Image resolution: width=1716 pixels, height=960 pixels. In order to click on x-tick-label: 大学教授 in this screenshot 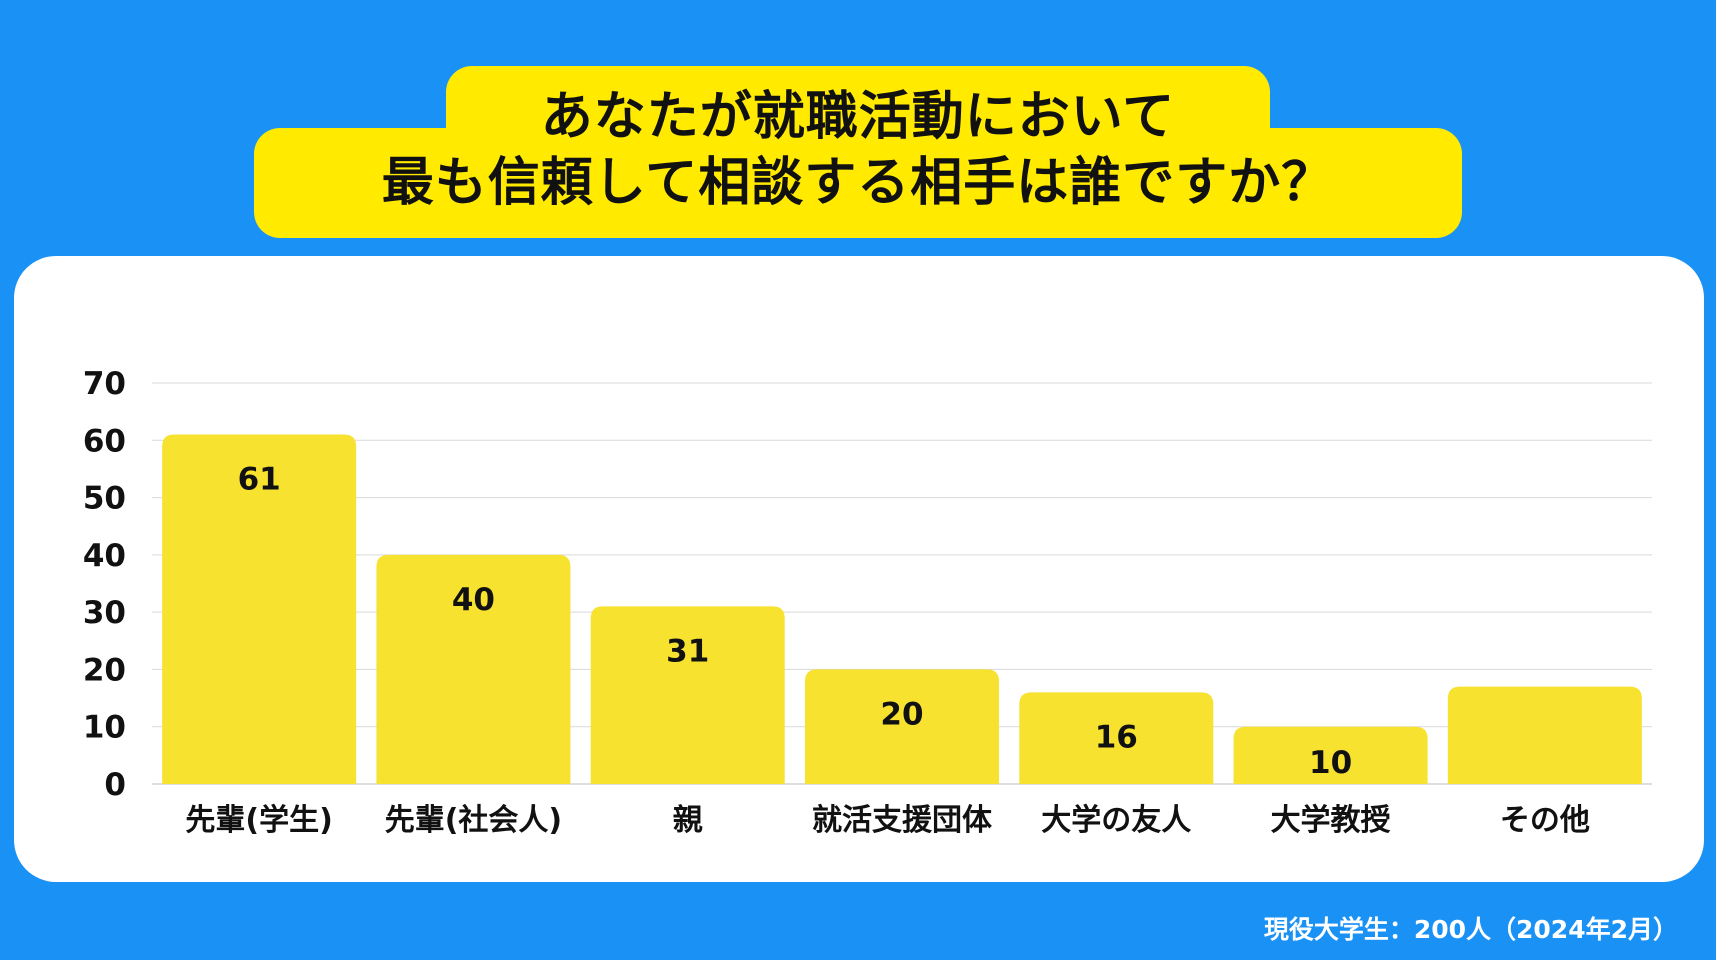, I will do `click(1331, 820)`.